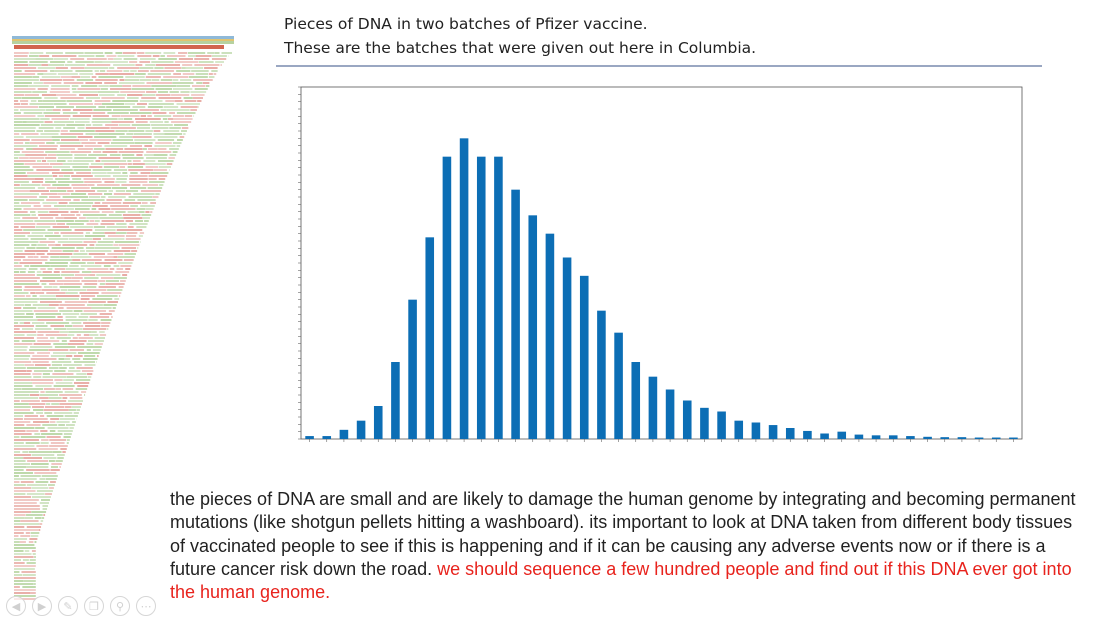  What do you see at coordinates (94, 606) in the screenshot?
I see `copy-icon: ❐` at bounding box center [94, 606].